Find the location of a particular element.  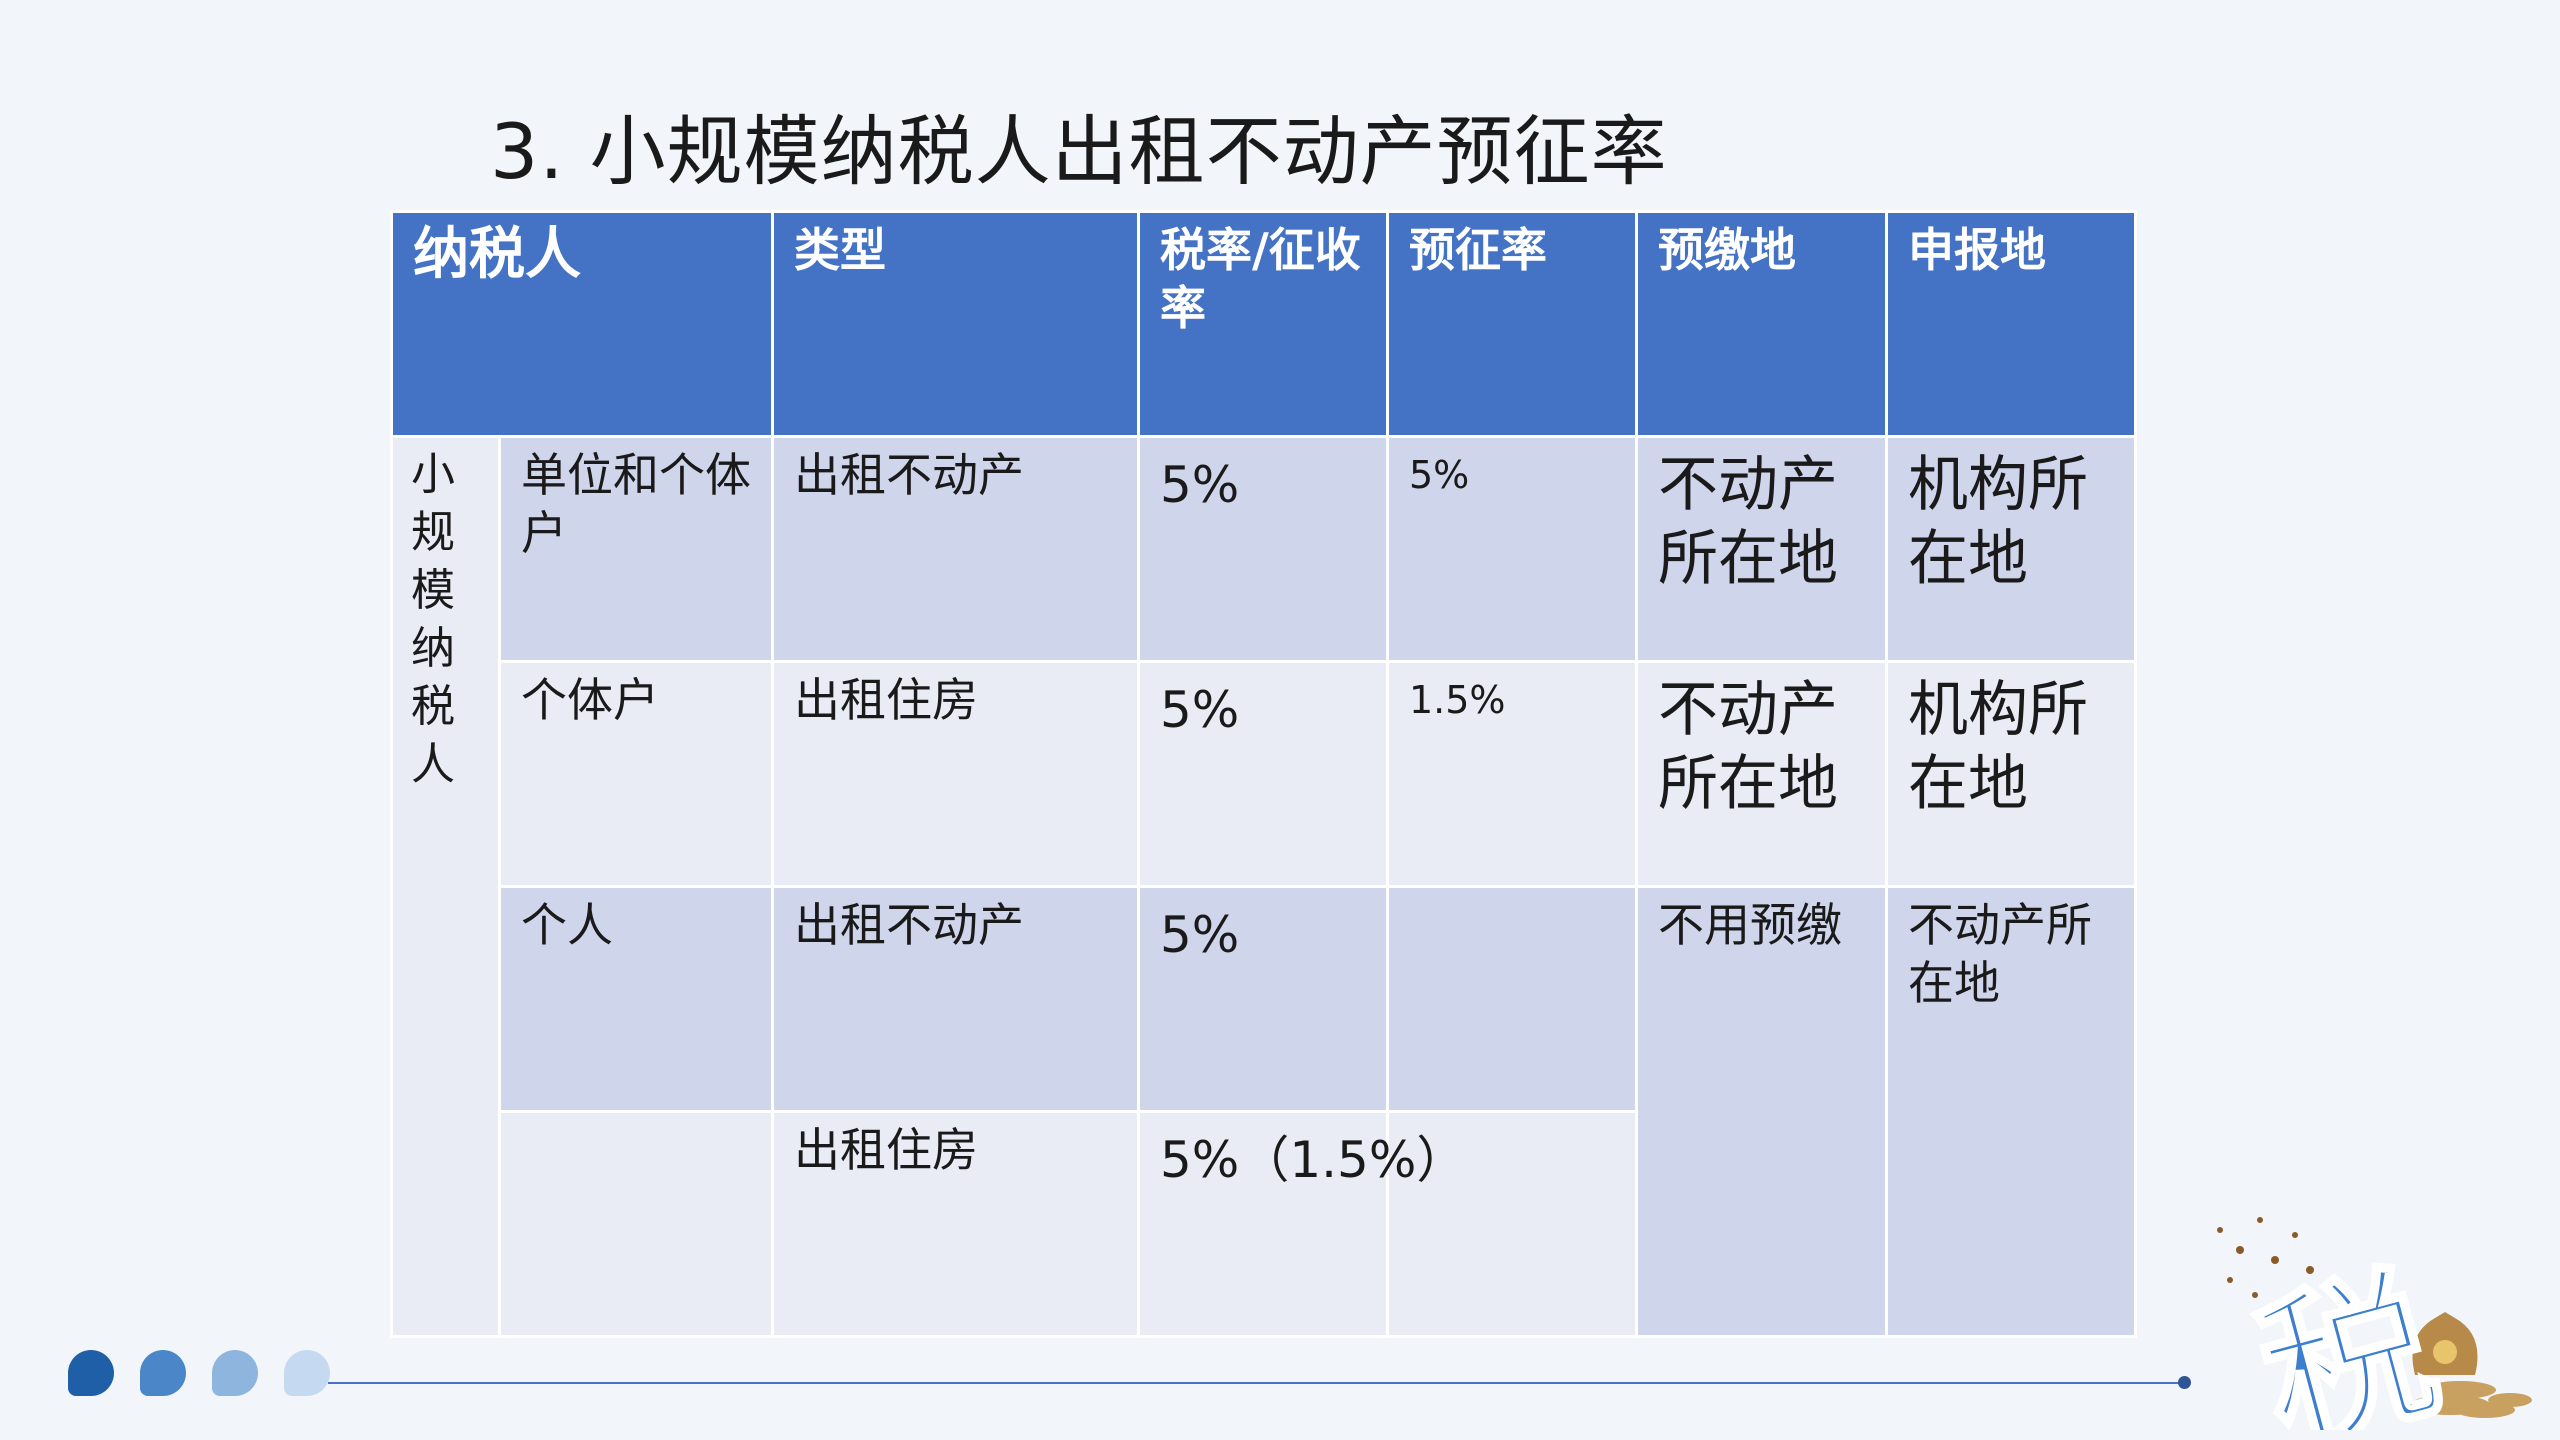

footer-line-end-dot is located at coordinates (2184, 1382).